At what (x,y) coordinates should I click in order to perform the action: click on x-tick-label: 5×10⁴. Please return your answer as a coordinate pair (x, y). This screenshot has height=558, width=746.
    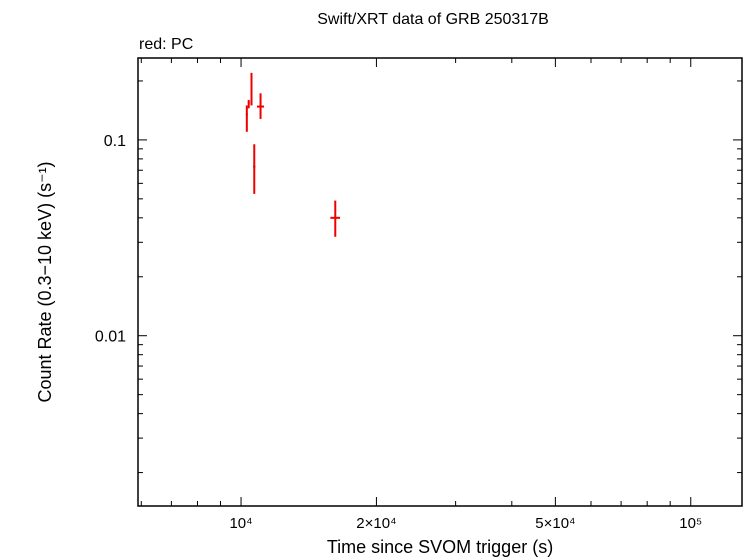
    Looking at the image, I should click on (555, 523).